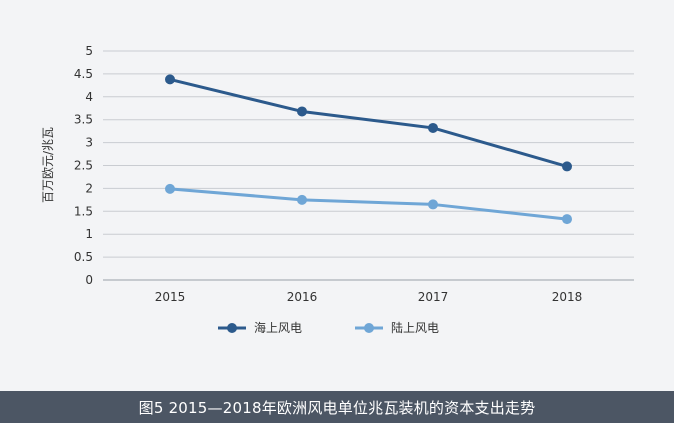 This screenshot has height=423, width=674. I want to click on y-tick-label: 1, so click(89, 234).